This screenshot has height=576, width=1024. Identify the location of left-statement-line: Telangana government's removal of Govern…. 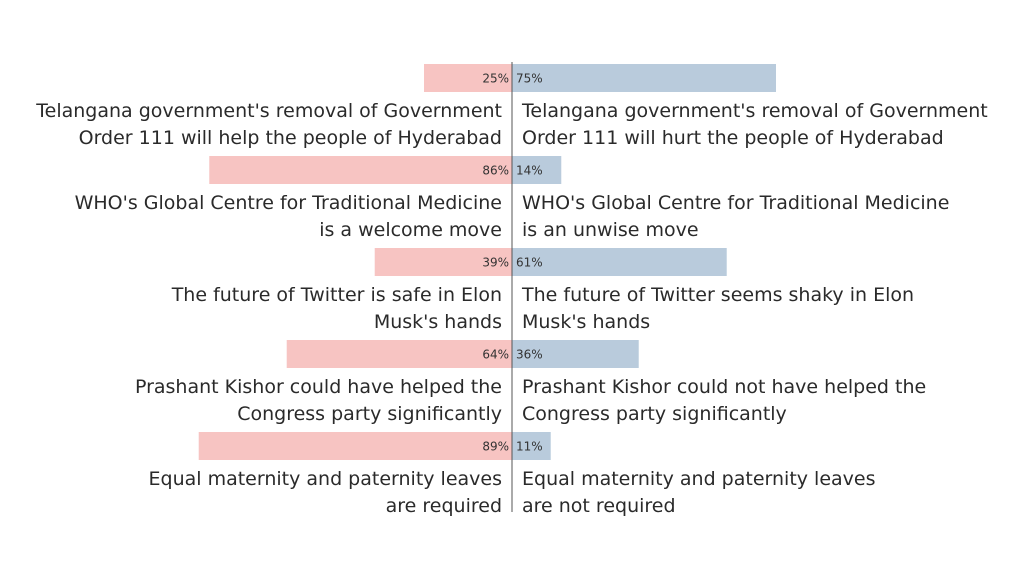
(268, 111).